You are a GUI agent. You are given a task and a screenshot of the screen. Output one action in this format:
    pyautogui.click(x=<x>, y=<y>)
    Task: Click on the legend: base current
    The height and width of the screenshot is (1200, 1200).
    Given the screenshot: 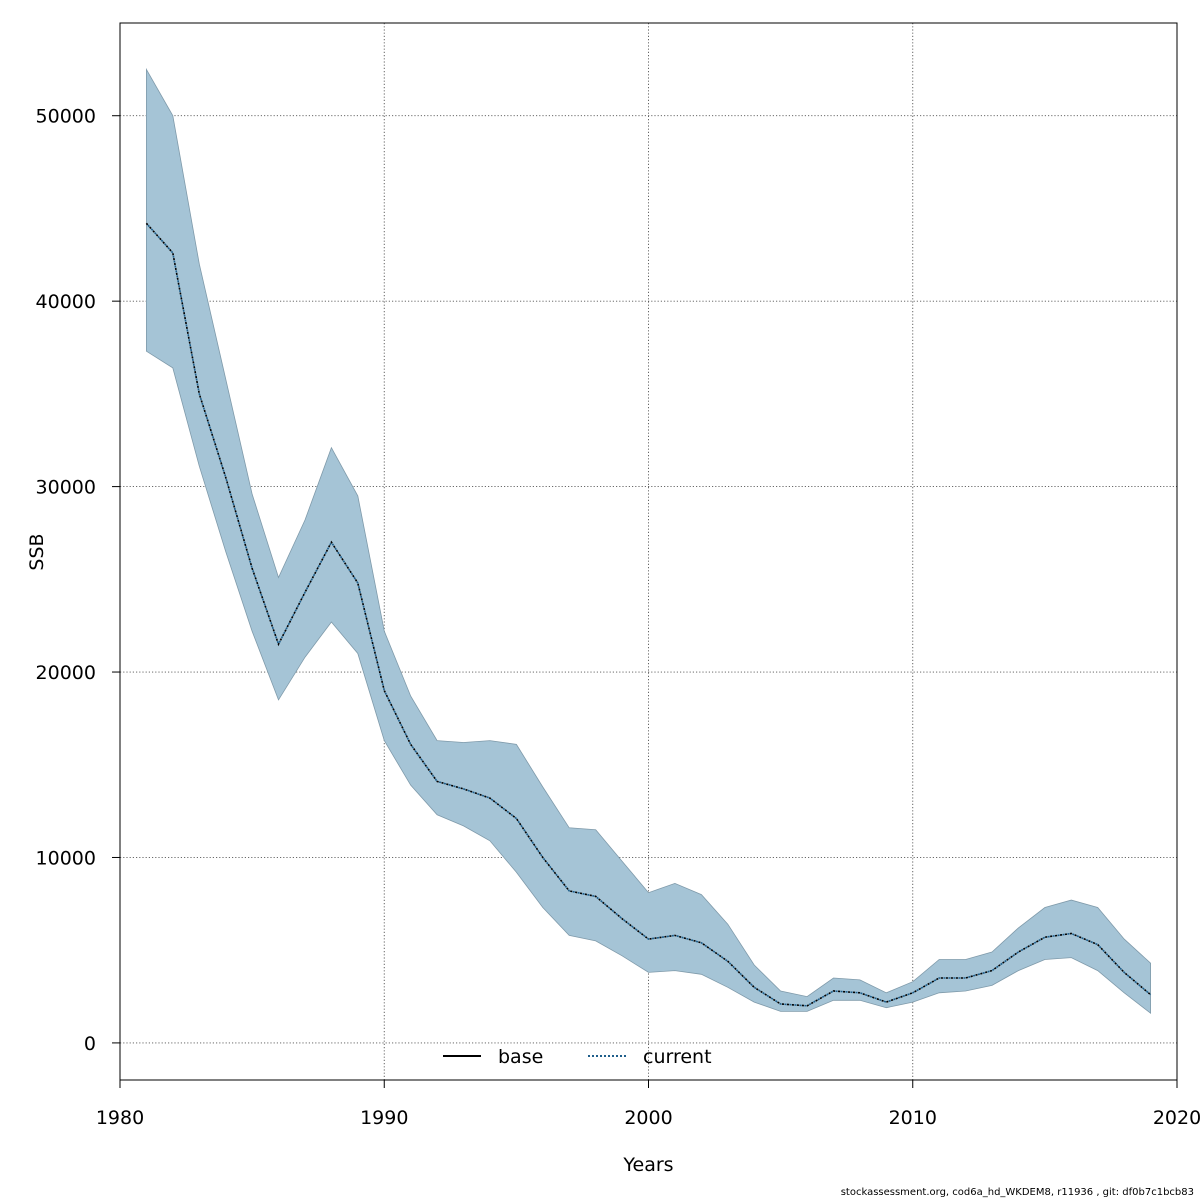 What is the action you would take?
    pyautogui.click(x=577, y=1057)
    